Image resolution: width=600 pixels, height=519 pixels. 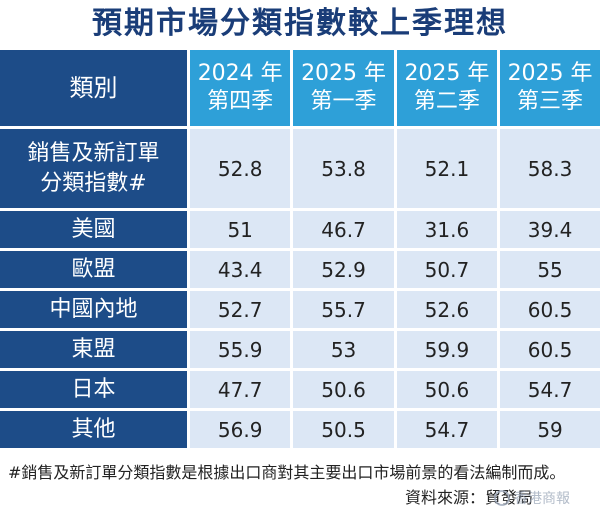 I want to click on footnote: #銷售及新訂單分類指數是根據出口商對其主要出口市場前景的看法編制而成。, so click(x=287, y=472).